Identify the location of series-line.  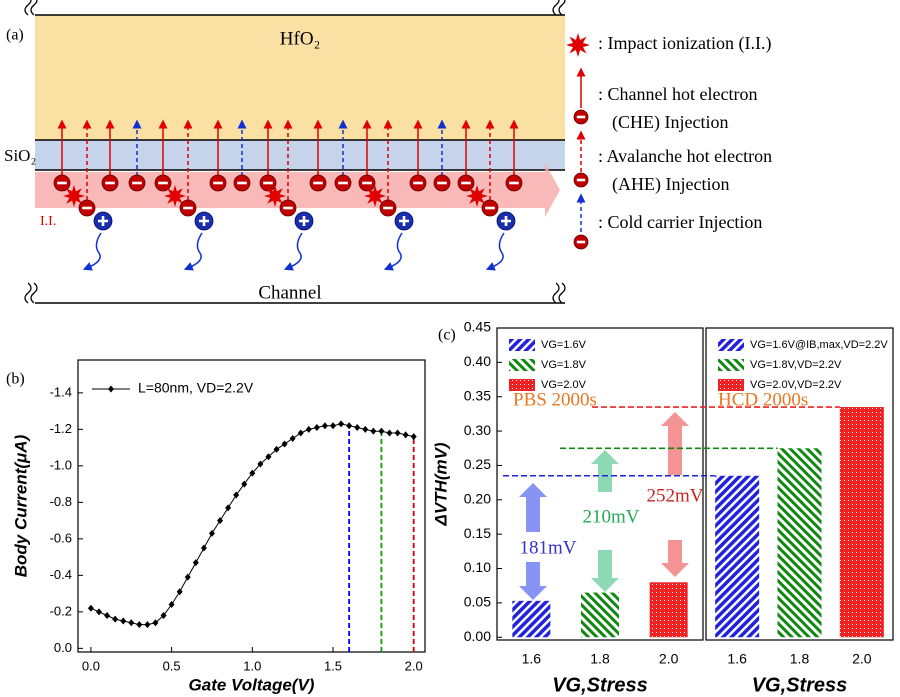
(252, 524).